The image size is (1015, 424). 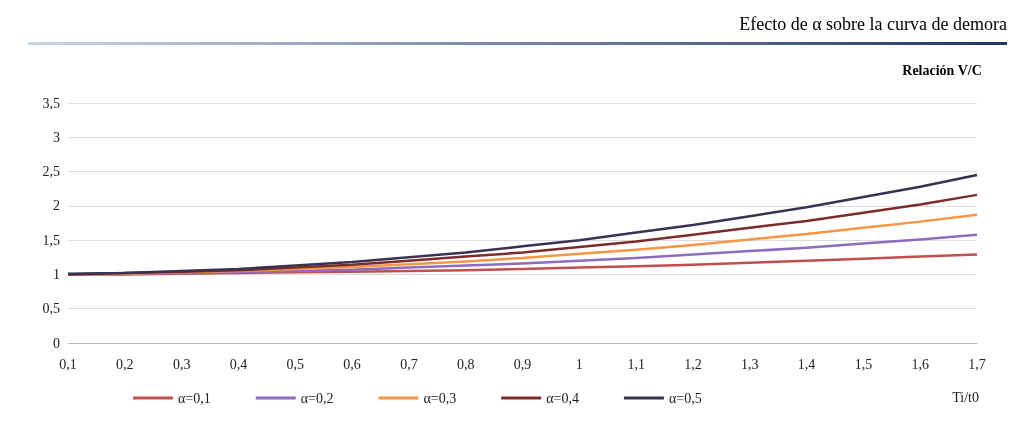 I want to click on x-tick-label: 0,7, so click(x=409, y=364).